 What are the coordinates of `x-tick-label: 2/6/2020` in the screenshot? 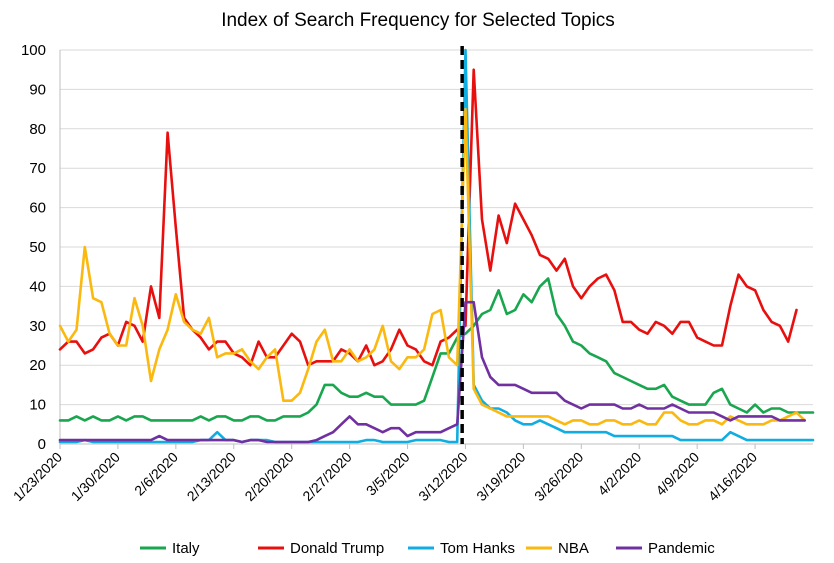 It's located at (156, 474).